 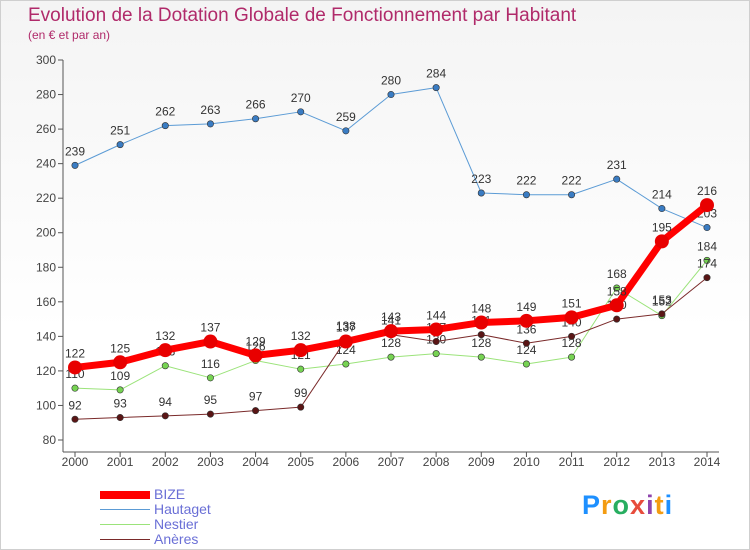 I want to click on data-label-aneres: 95, so click(x=211, y=400).